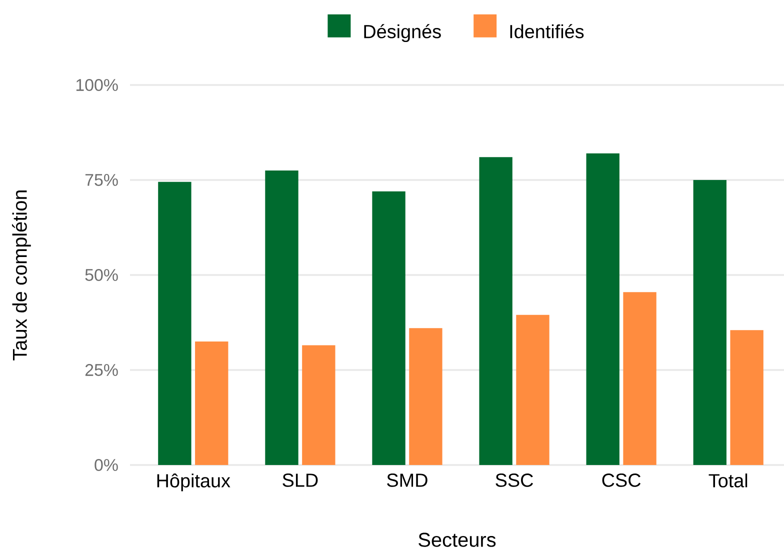 This screenshot has height=548, width=784. I want to click on y-tick-label: 0%, so click(106, 464).